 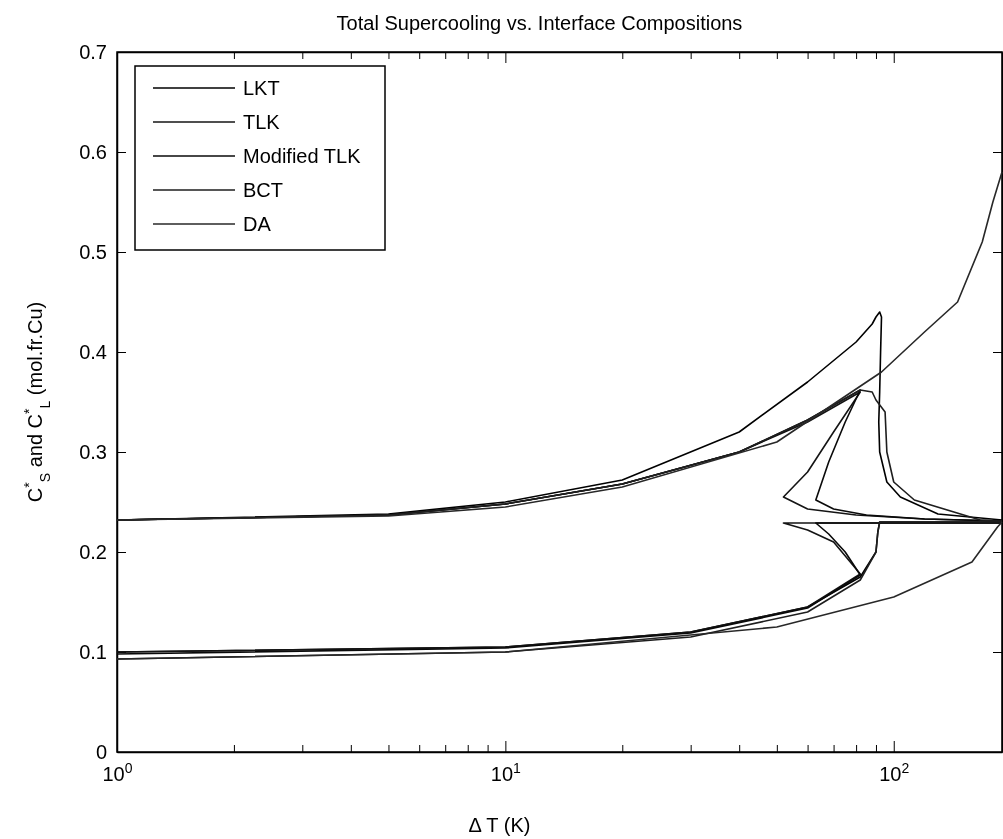 I want to click on x-tick-label: 10$^{1}$, so click(x=506, y=772).